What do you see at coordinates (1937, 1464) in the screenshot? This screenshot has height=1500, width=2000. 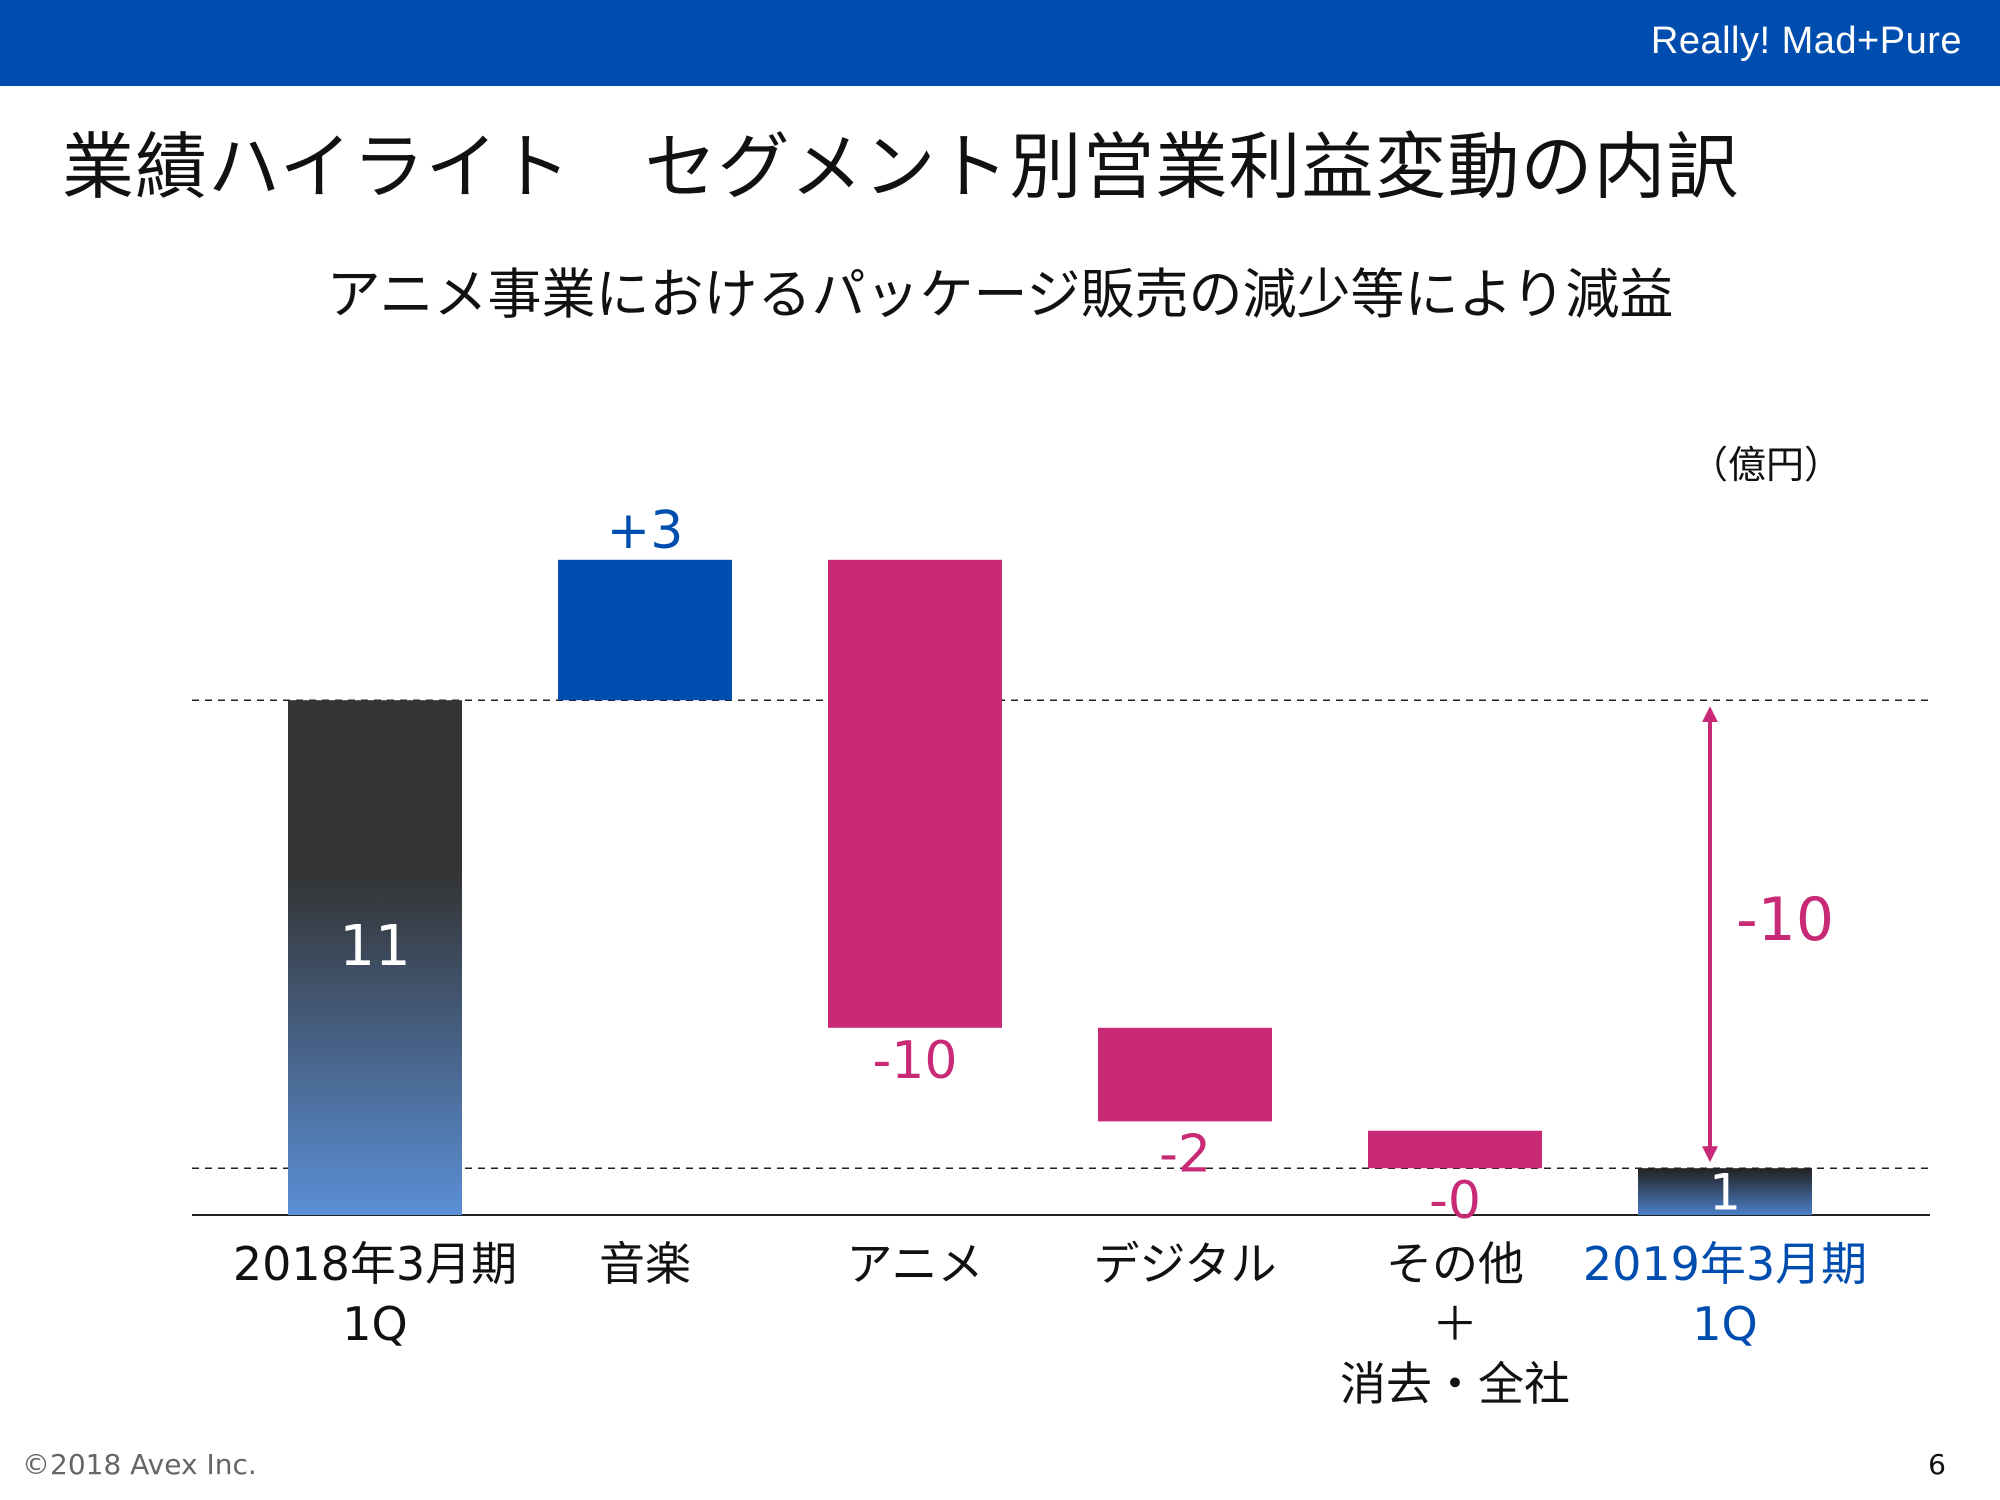 I see `page-number: 6` at bounding box center [1937, 1464].